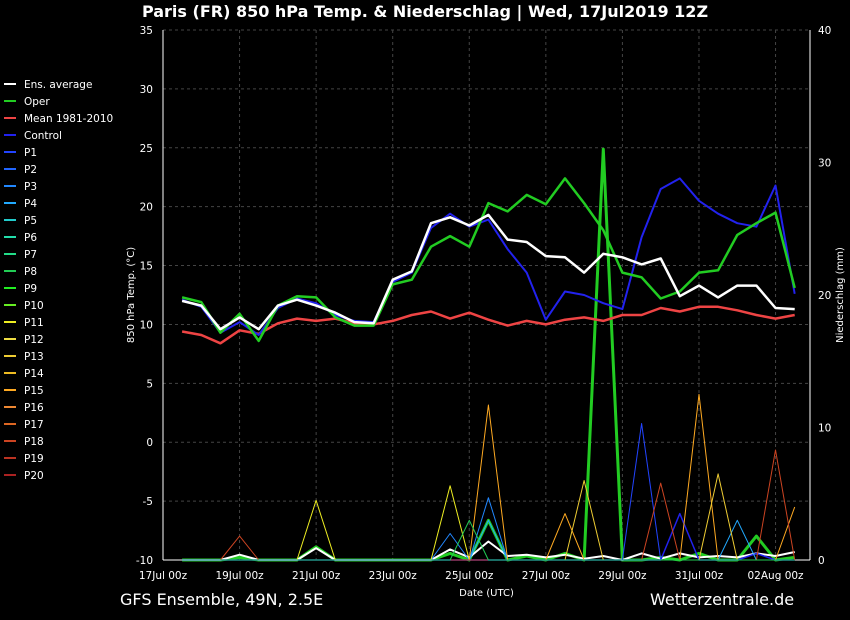  What do you see at coordinates (31, 272) in the screenshot?
I see `legend-label: P8` at bounding box center [31, 272].